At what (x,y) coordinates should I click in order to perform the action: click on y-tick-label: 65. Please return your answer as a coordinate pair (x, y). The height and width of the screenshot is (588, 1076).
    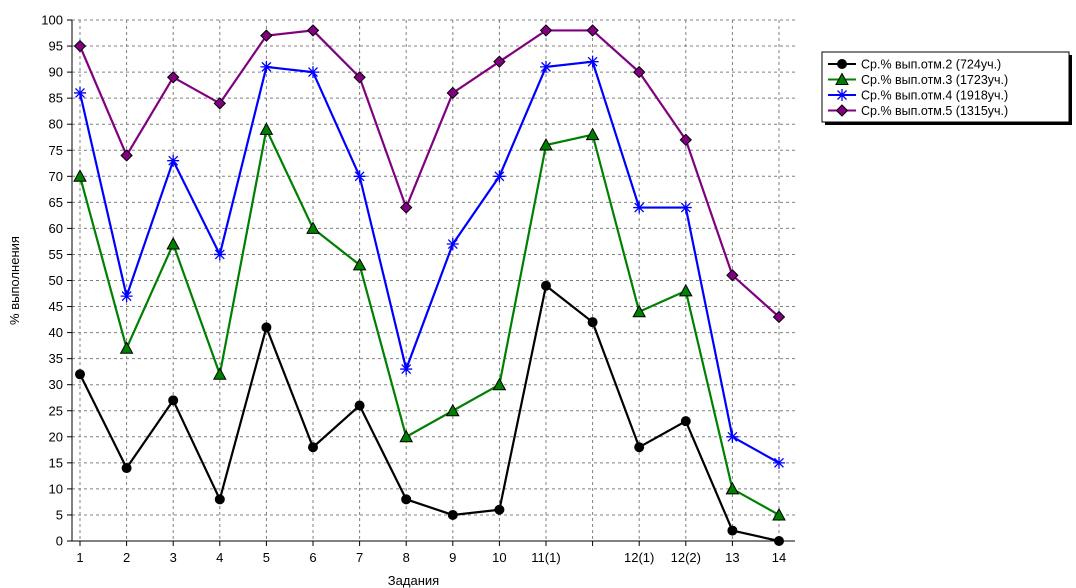
    Looking at the image, I should click on (56, 202).